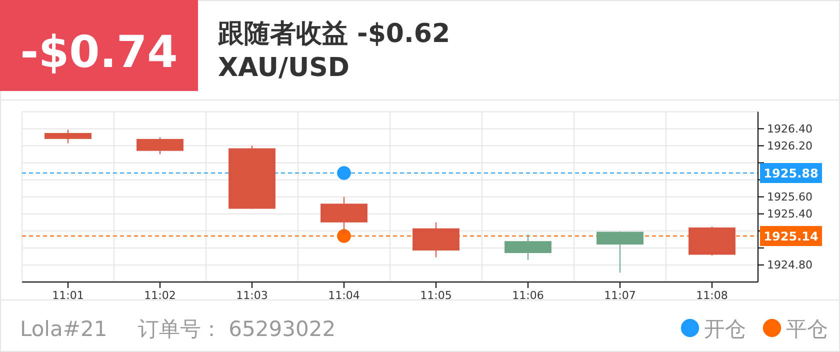 Image resolution: width=840 pixels, height=352 pixels. What do you see at coordinates (789, 197) in the screenshot?
I see `y-tick-label: 1925.60` at bounding box center [789, 197].